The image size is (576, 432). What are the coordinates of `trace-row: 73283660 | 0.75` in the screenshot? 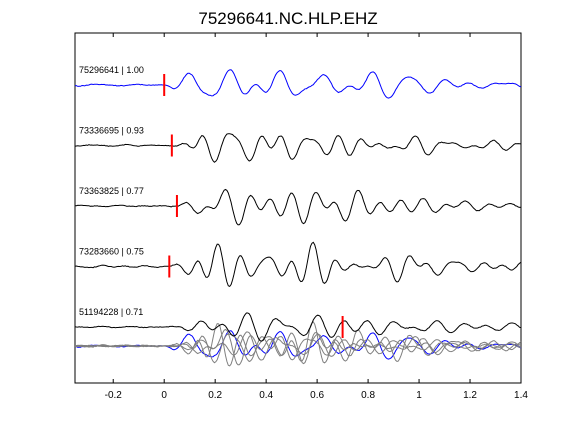 It's located at (298, 264).